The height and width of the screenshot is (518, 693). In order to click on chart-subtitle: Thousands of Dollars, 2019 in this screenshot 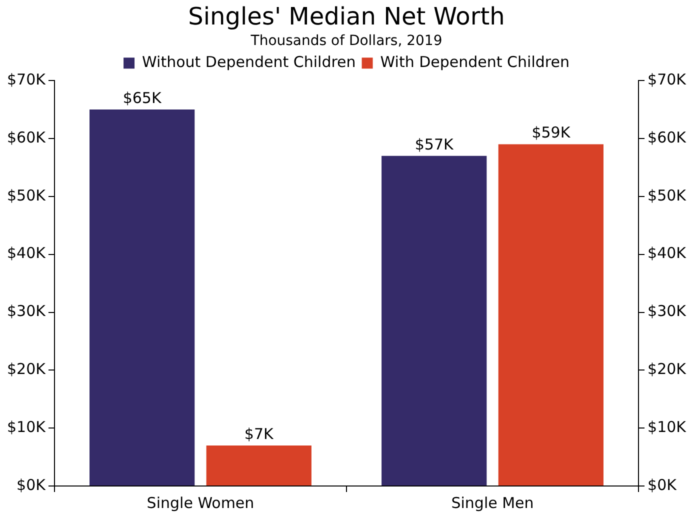, I will do `click(346, 40)`.